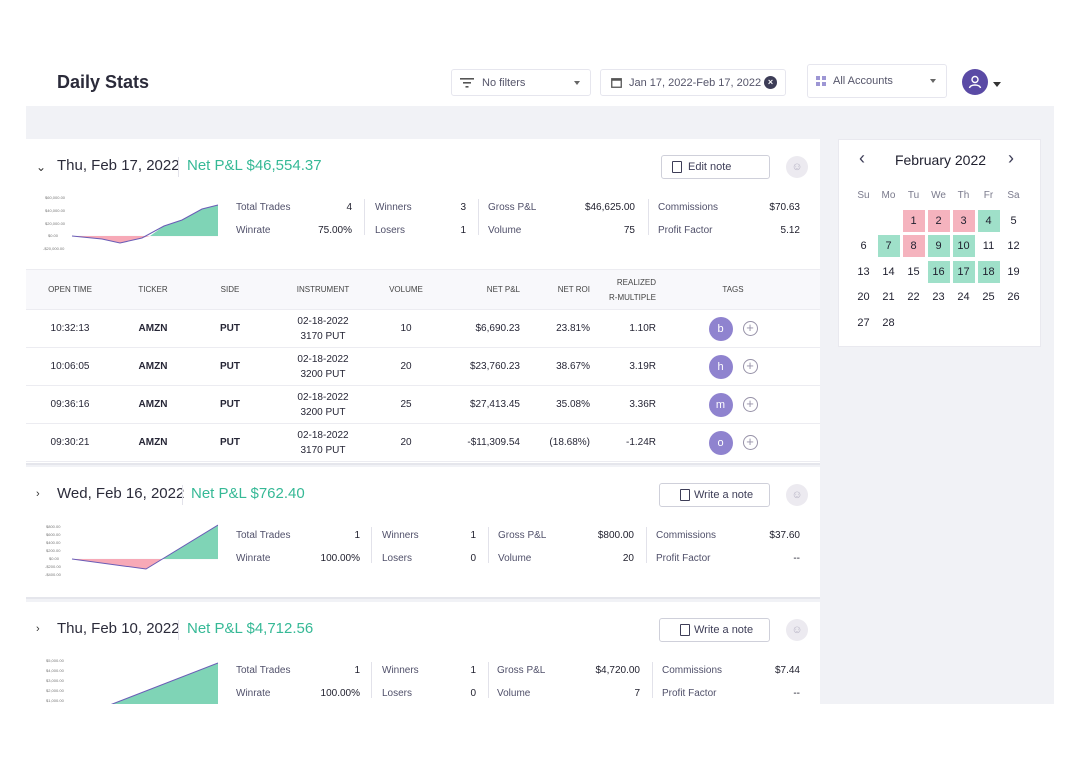  I want to click on calendar-day: 3, so click(963, 220).